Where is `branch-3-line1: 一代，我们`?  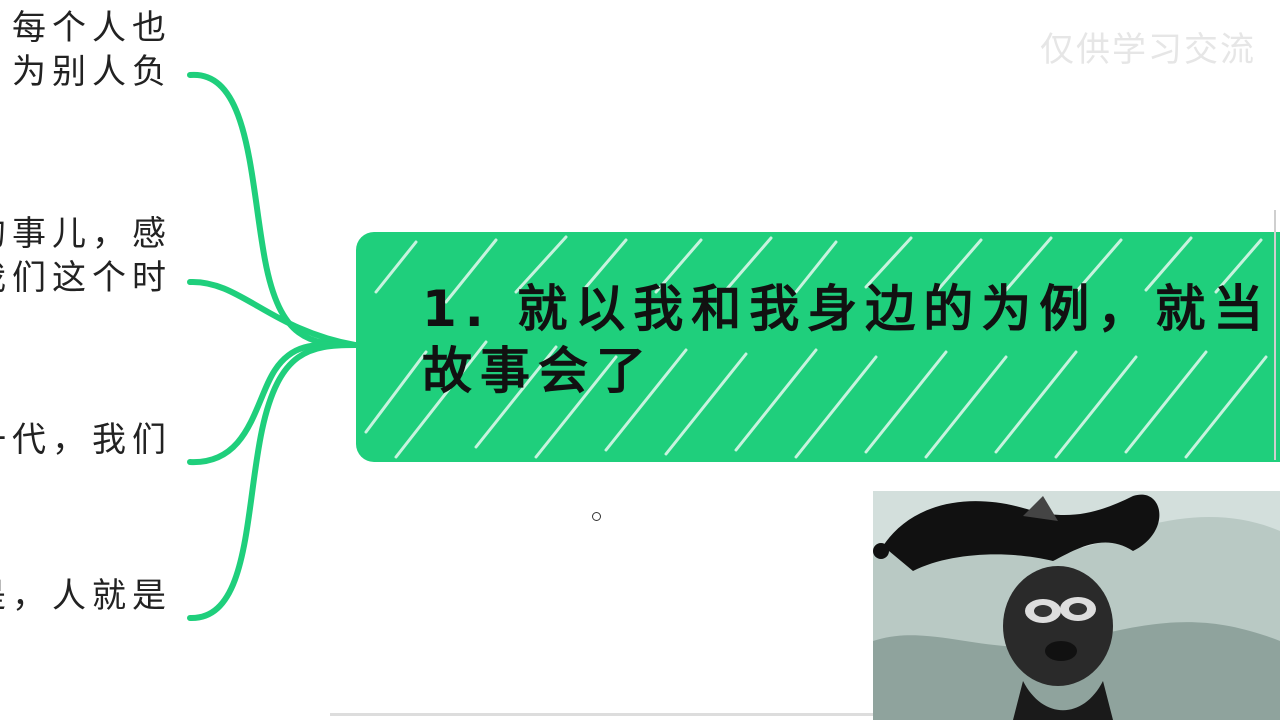
branch-3-line1: 一代，我们 is located at coordinates (86, 440).